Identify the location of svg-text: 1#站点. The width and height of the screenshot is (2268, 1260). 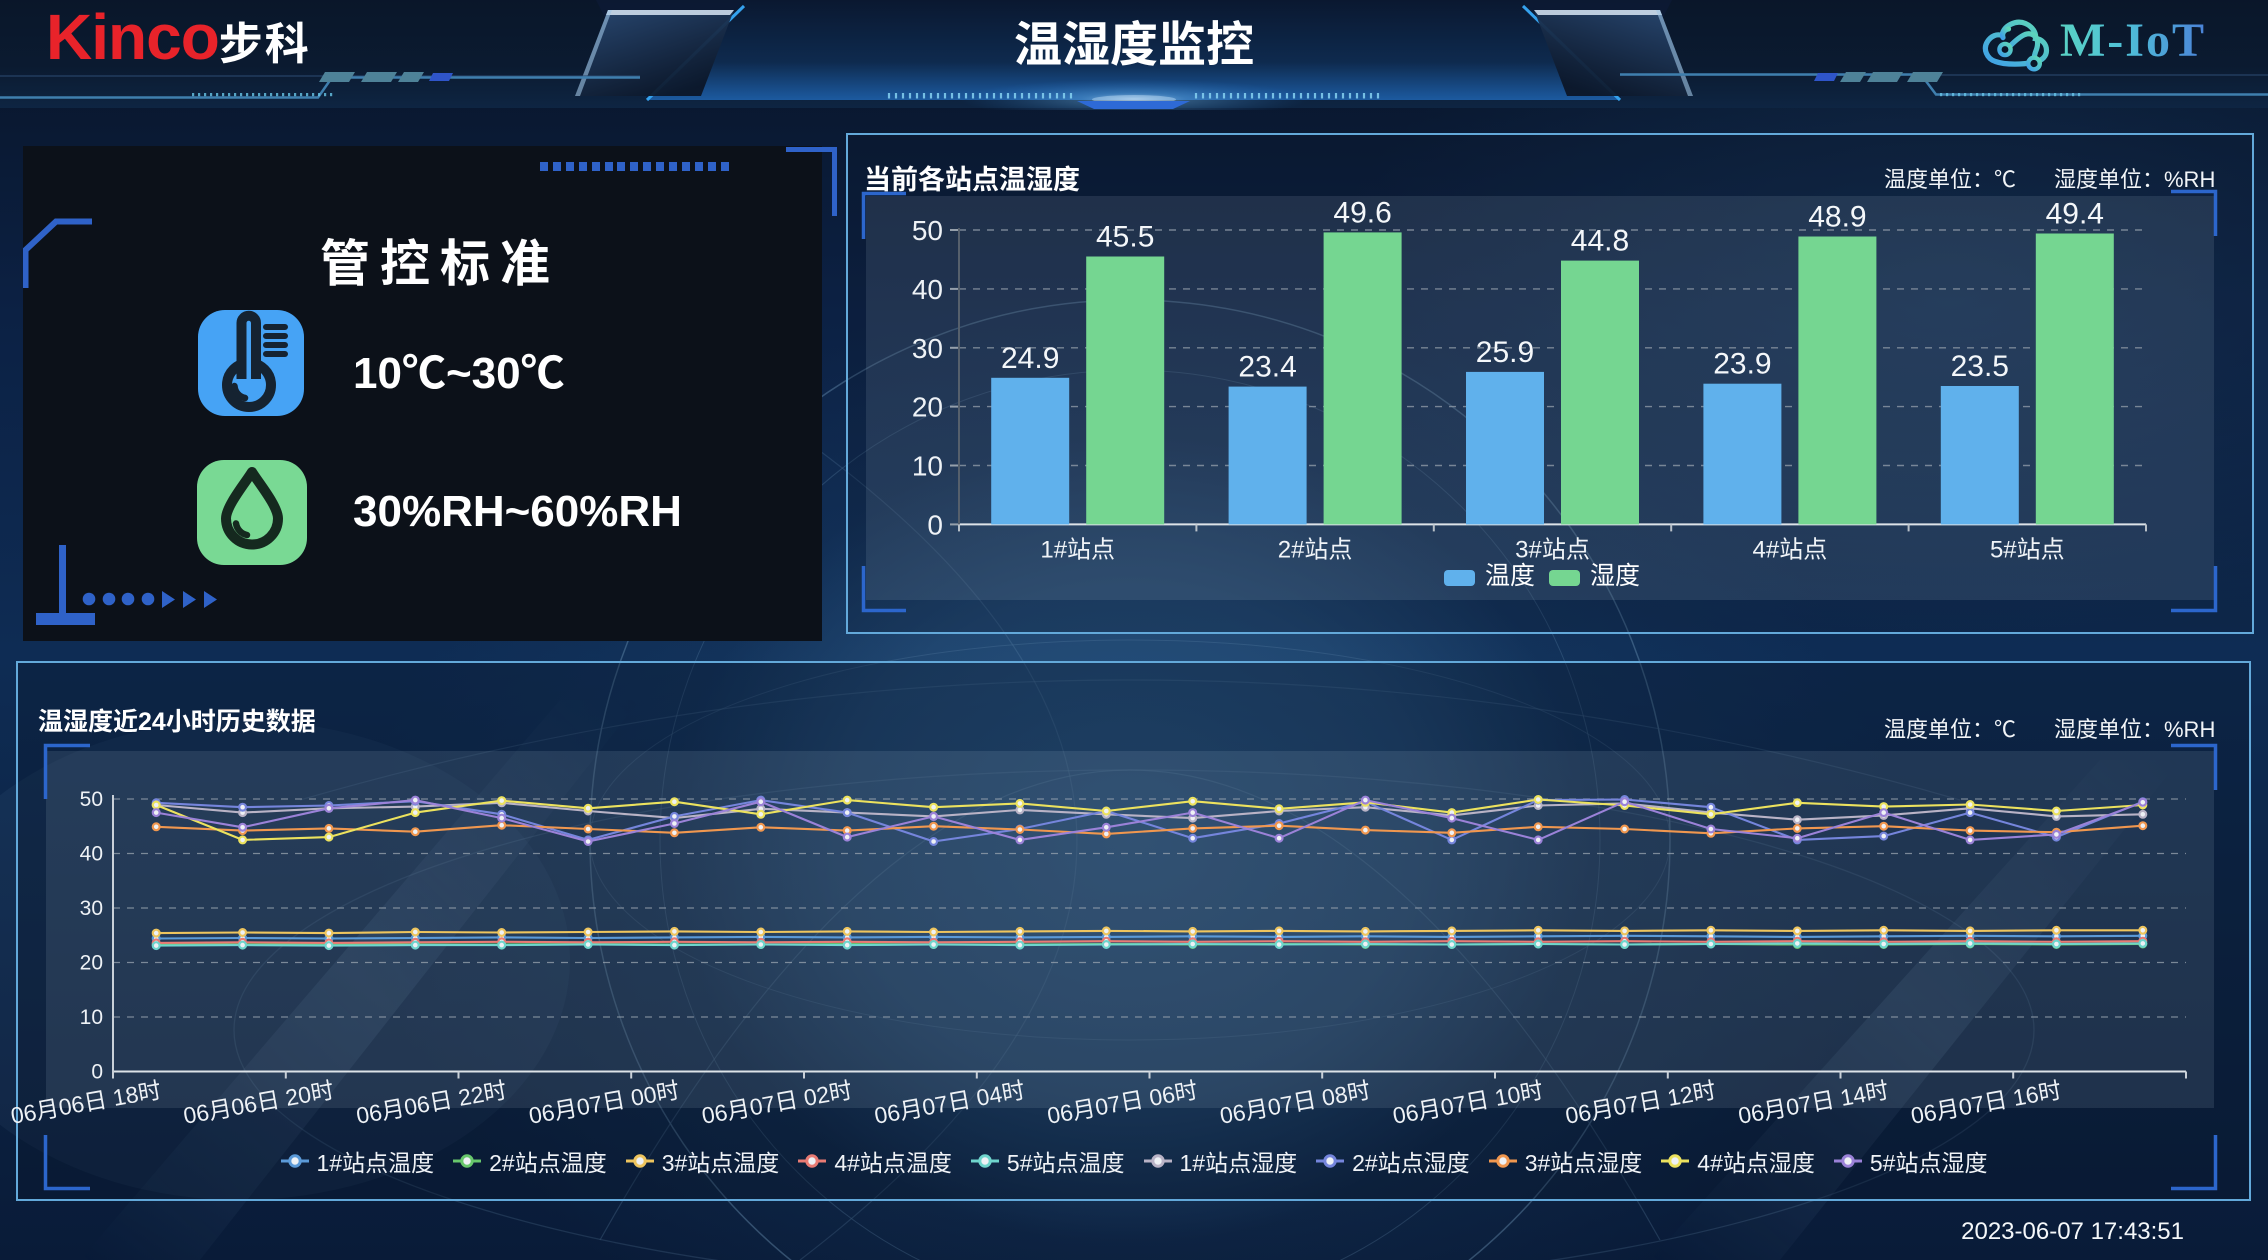
(1077, 549).